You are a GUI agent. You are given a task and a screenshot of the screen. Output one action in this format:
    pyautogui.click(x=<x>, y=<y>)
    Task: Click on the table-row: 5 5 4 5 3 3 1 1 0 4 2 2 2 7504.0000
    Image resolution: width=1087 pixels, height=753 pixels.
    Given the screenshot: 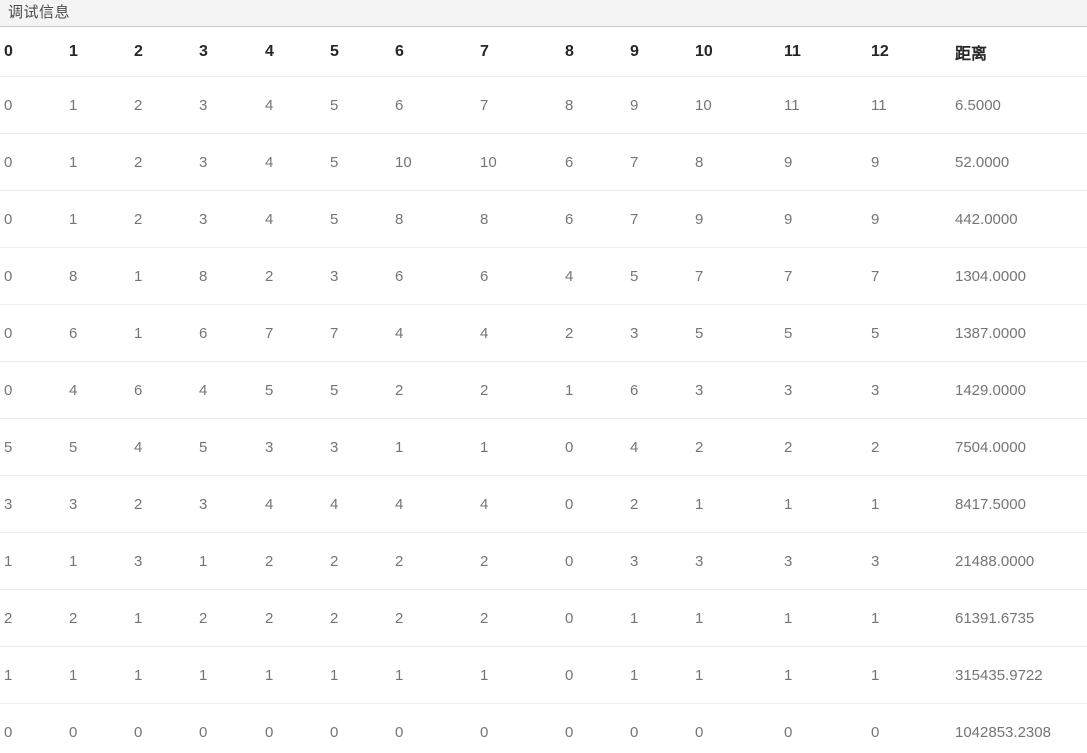 What is the action you would take?
    pyautogui.click(x=543, y=447)
    